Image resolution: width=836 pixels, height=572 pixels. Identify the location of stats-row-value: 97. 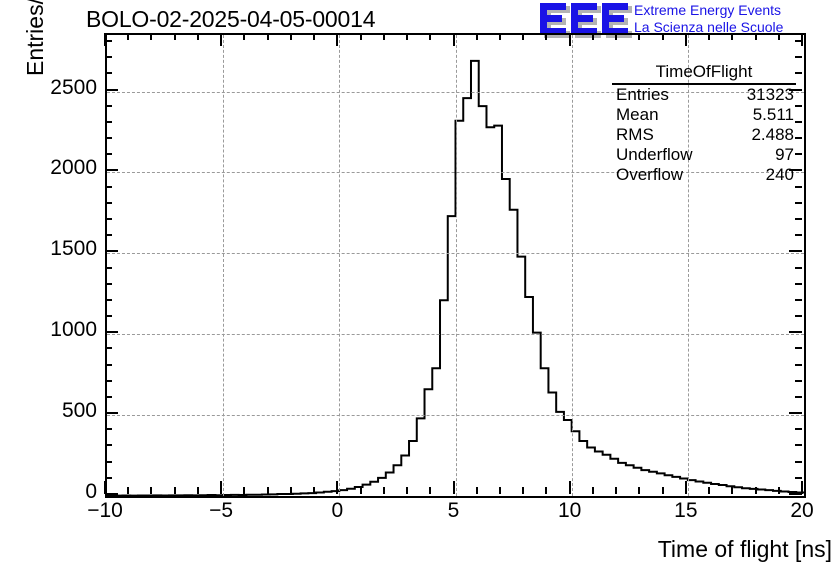
(784, 154).